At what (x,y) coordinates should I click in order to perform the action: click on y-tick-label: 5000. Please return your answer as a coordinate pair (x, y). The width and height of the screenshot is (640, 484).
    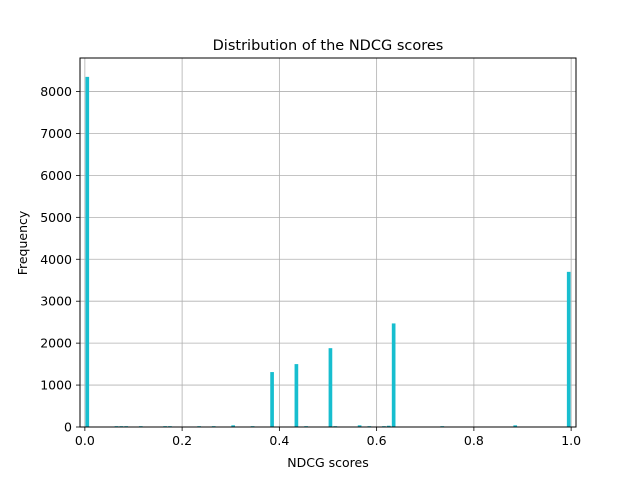
    Looking at the image, I should click on (56, 217).